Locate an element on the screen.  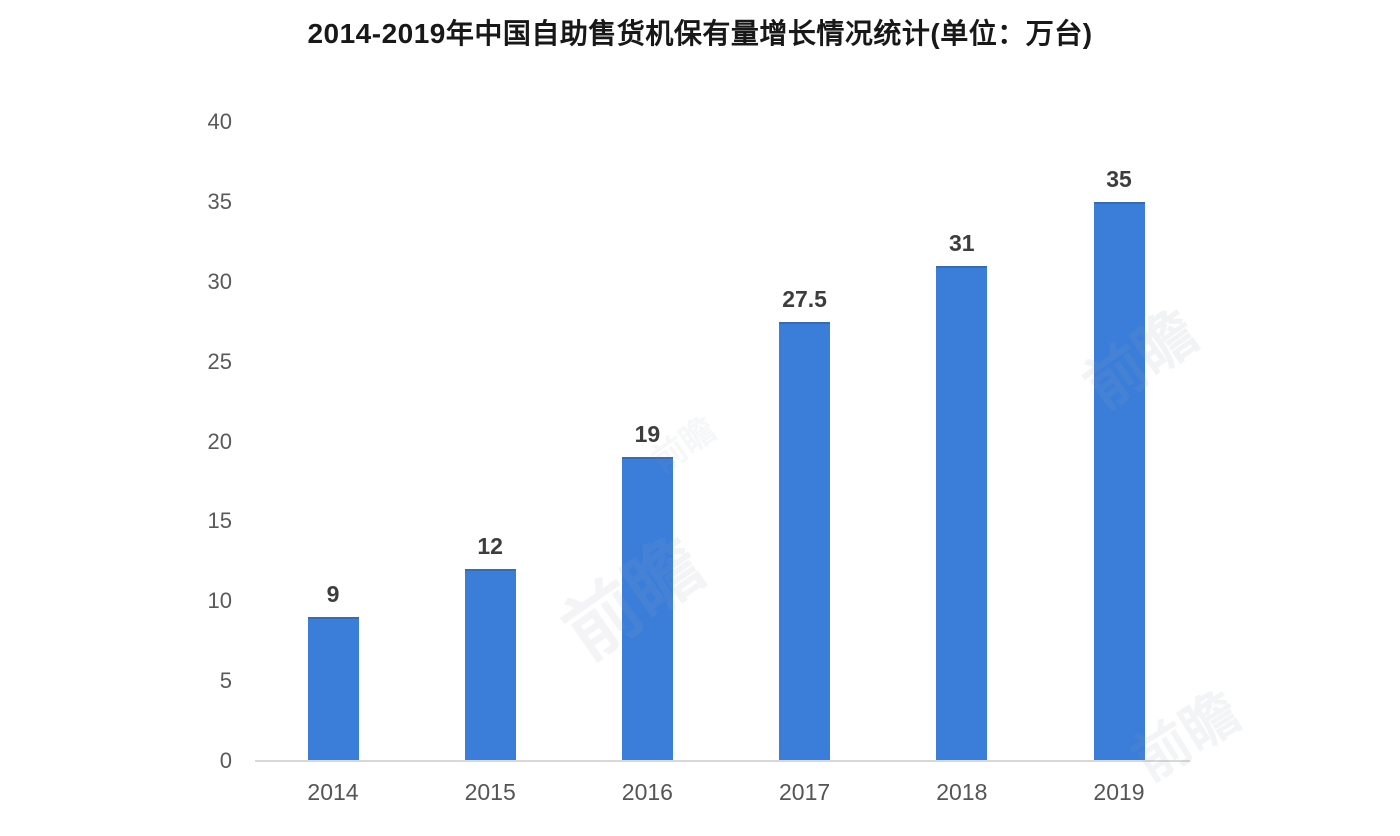
y-tick-label: 5 is located at coordinates (225, 681).